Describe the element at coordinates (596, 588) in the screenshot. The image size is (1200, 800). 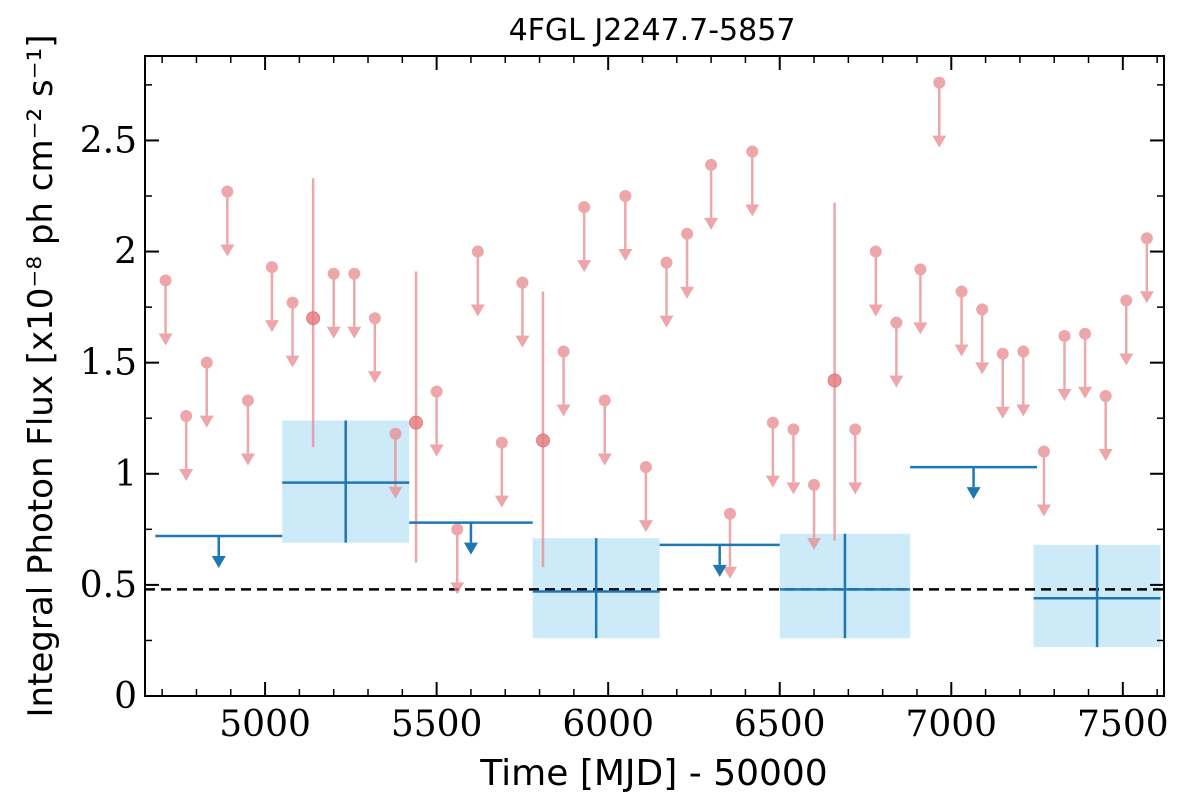
I see `long-bin-detection` at that location.